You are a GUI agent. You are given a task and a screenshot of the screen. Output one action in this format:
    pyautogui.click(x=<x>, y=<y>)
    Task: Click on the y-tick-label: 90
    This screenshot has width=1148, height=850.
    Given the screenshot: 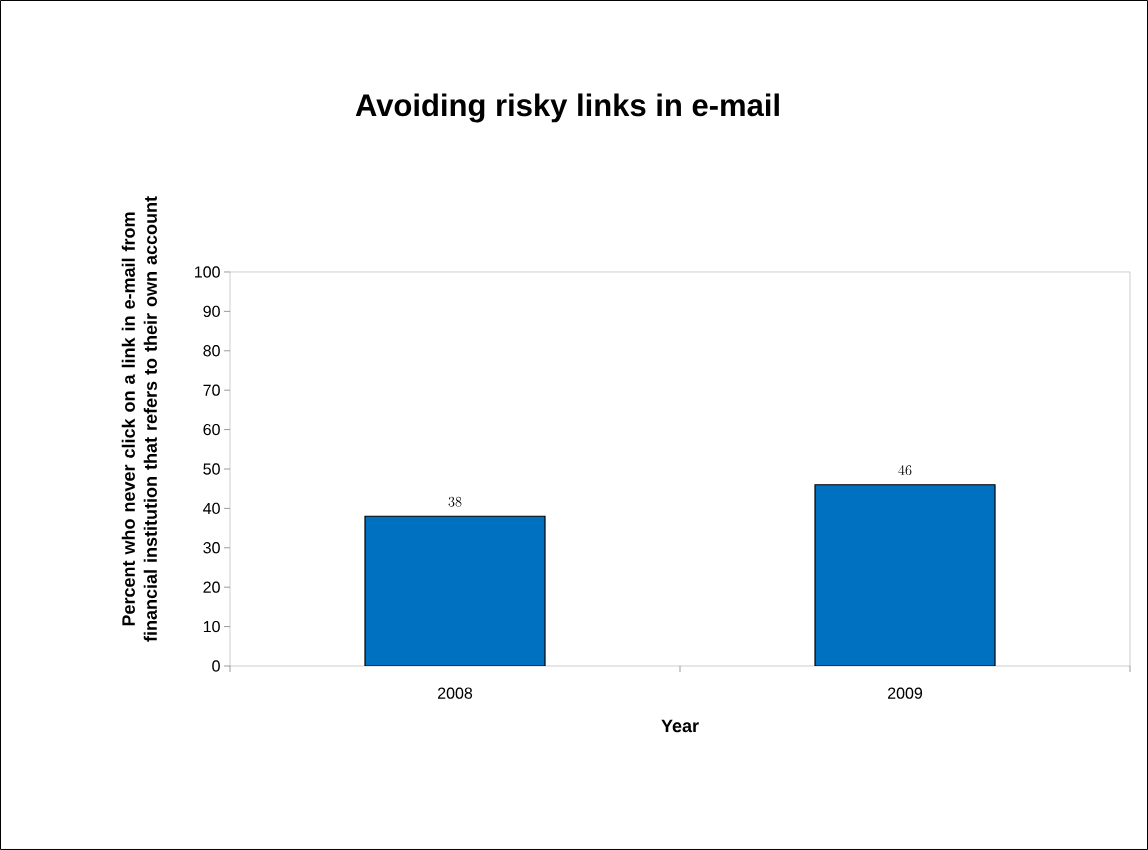 What is the action you would take?
    pyautogui.click(x=211, y=311)
    